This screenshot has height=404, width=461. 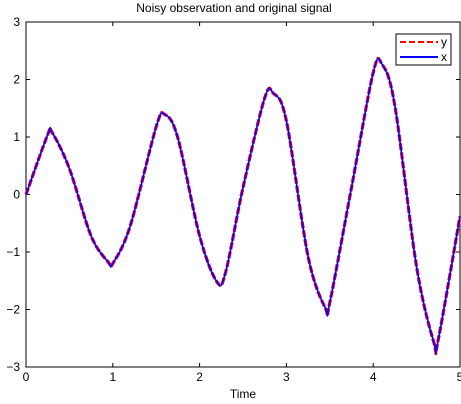 What do you see at coordinates (373, 377) in the screenshot?
I see `x-tick-label: 4` at bounding box center [373, 377].